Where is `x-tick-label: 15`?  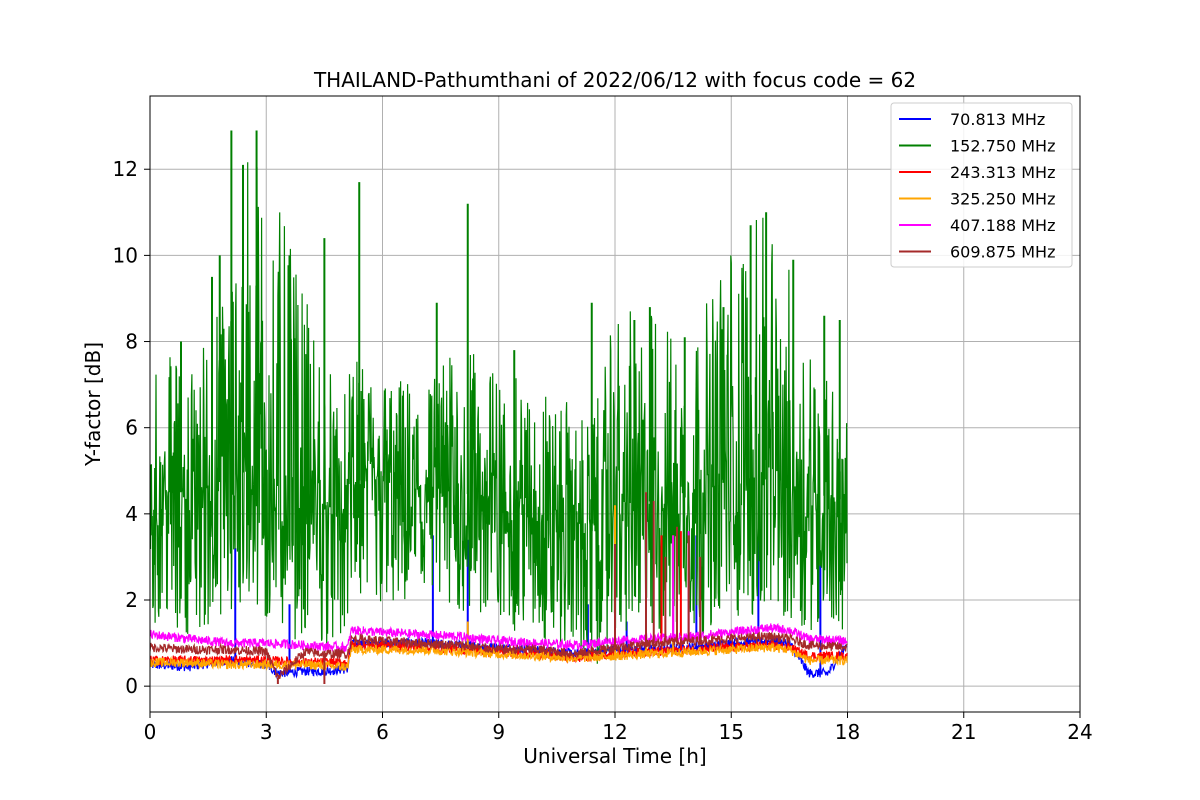
x-tick-label: 15 is located at coordinates (731, 732).